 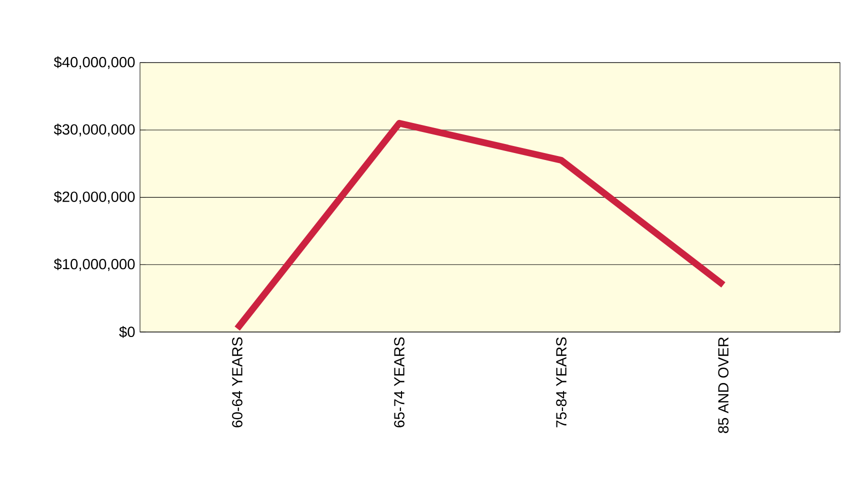 What do you see at coordinates (94, 265) in the screenshot?
I see `y-tick-label: $10,000,000` at bounding box center [94, 265].